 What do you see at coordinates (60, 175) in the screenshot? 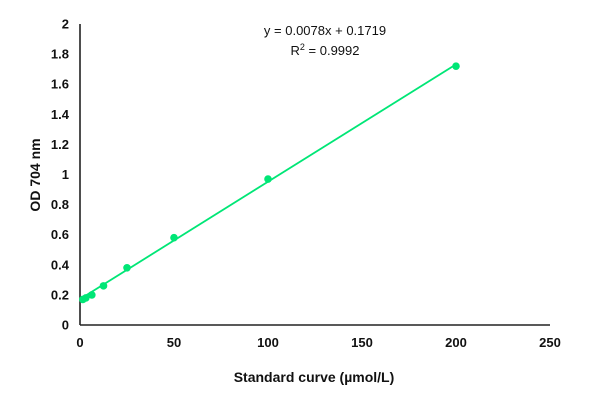
I see `y-tick-labels: 0 0.2 0.4 0.6 0.8 1 1.2 1.4 1.6 1.8 2` at bounding box center [60, 175].